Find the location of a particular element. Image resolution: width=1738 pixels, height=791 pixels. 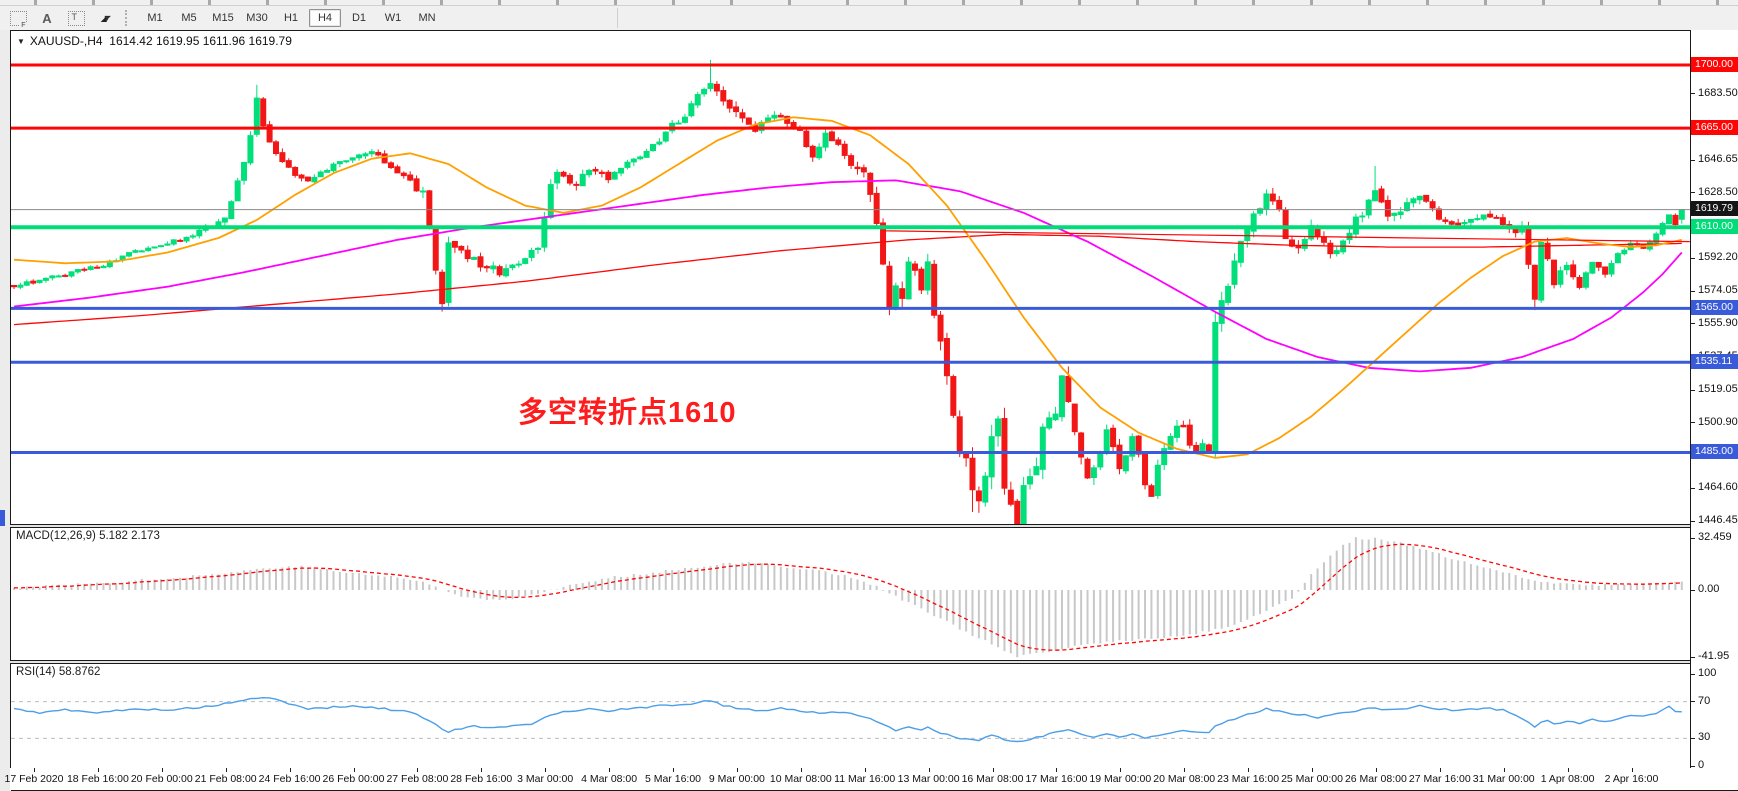

price-tick-label: 1555.90 is located at coordinates (1718, 322).